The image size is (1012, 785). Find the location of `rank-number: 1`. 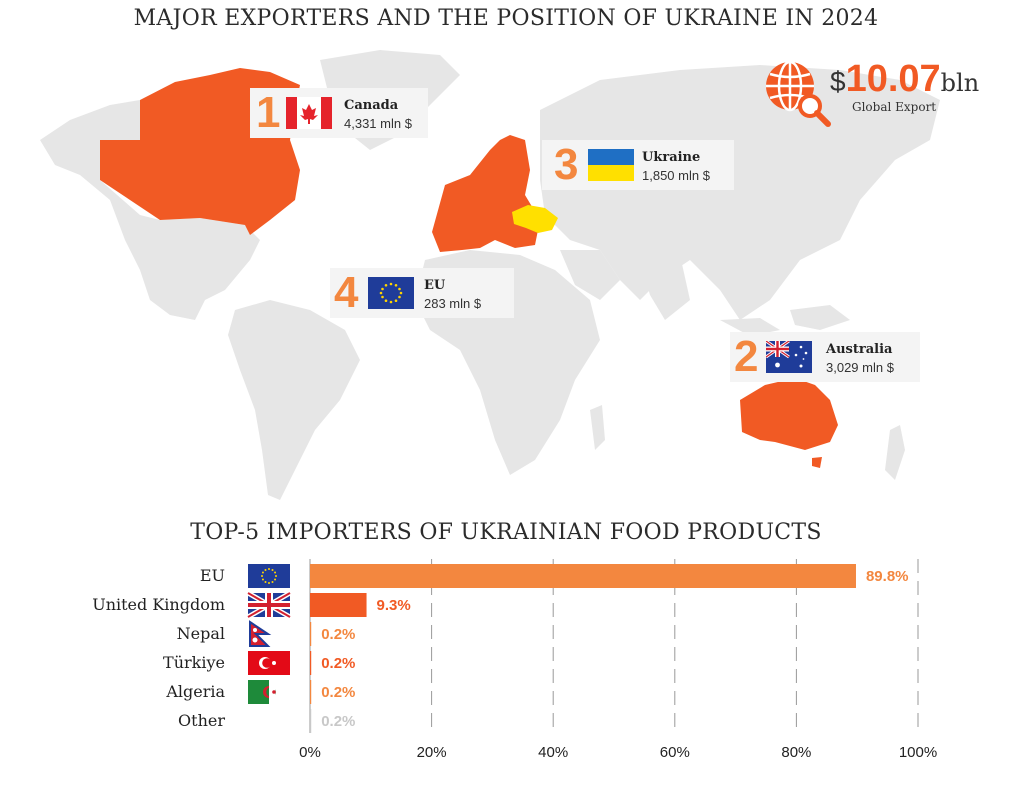

rank-number: 1 is located at coordinates (268, 112).